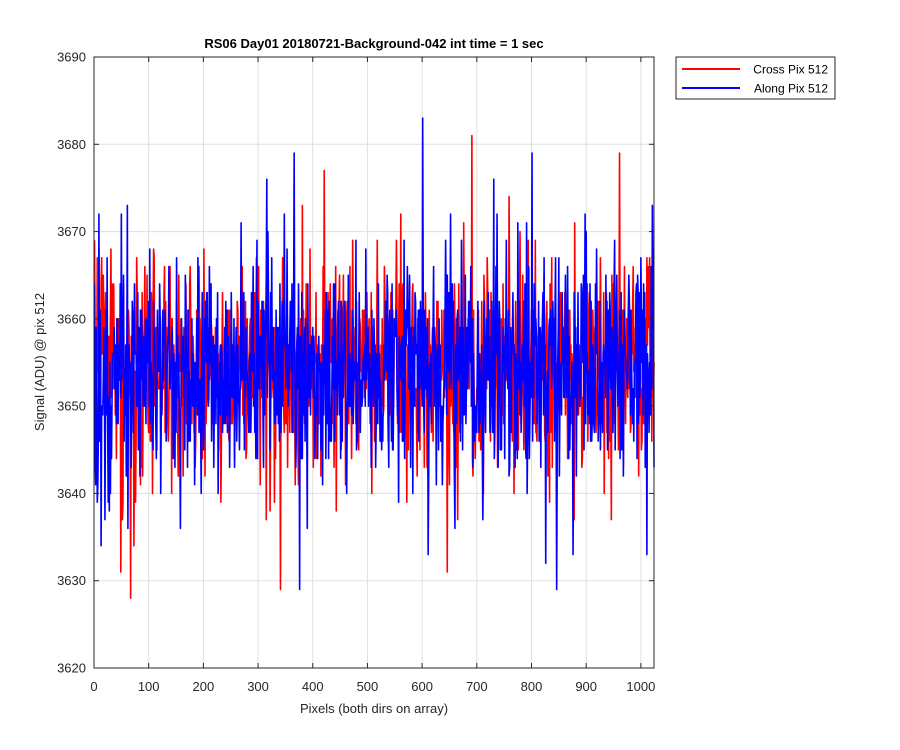 The height and width of the screenshot is (750, 900). What do you see at coordinates (71, 57) in the screenshot?
I see `y-tick-label: 3690` at bounding box center [71, 57].